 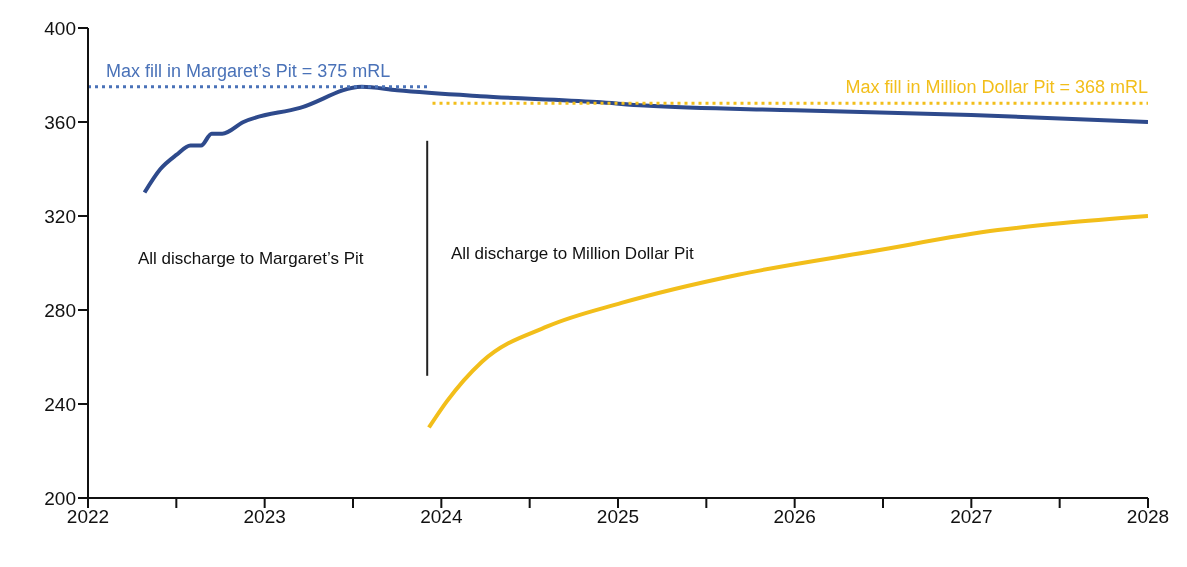 I want to click on x-tick-label: 2022, so click(x=88, y=517).